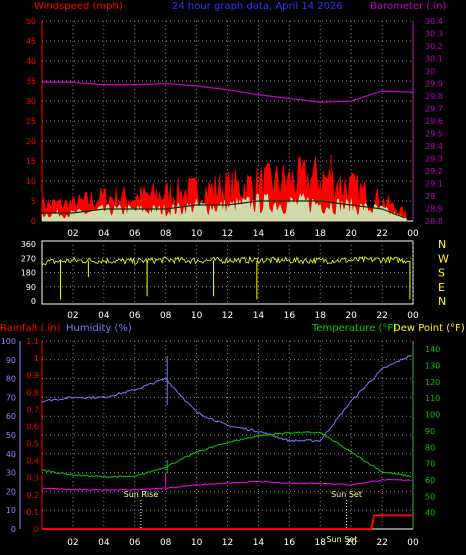 The height and width of the screenshot is (555, 466). Describe the element at coordinates (32, 426) in the screenshot. I see `rainfall-tick-label: 0.6` at that location.